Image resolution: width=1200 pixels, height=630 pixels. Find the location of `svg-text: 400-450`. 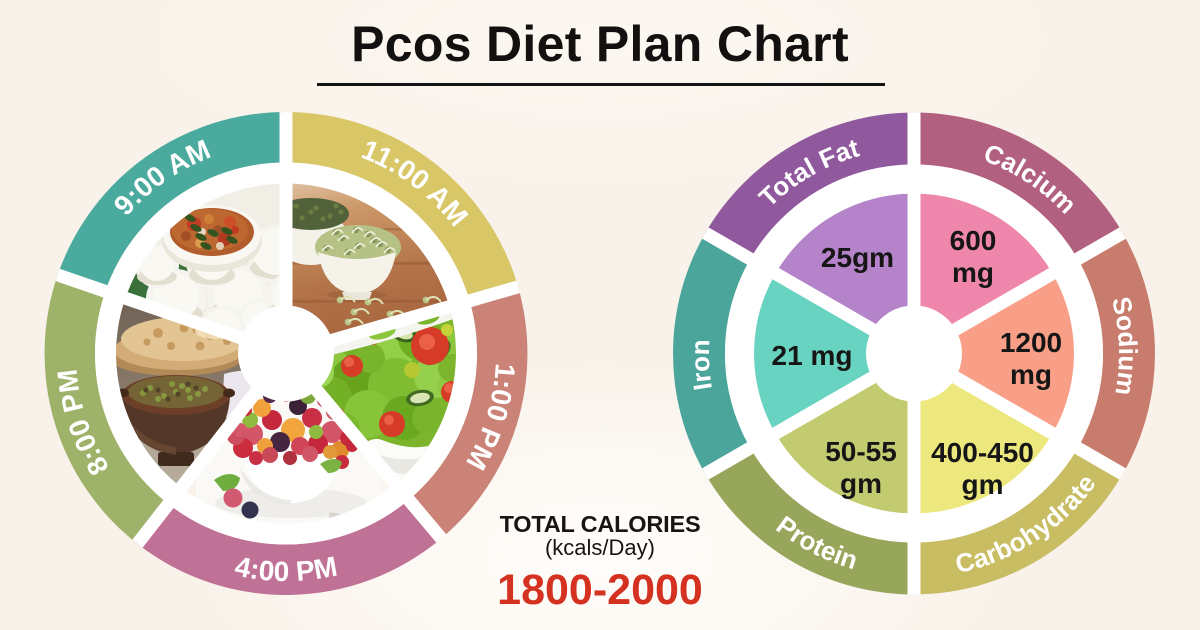

svg-text: 400-450 is located at coordinates (982, 452).